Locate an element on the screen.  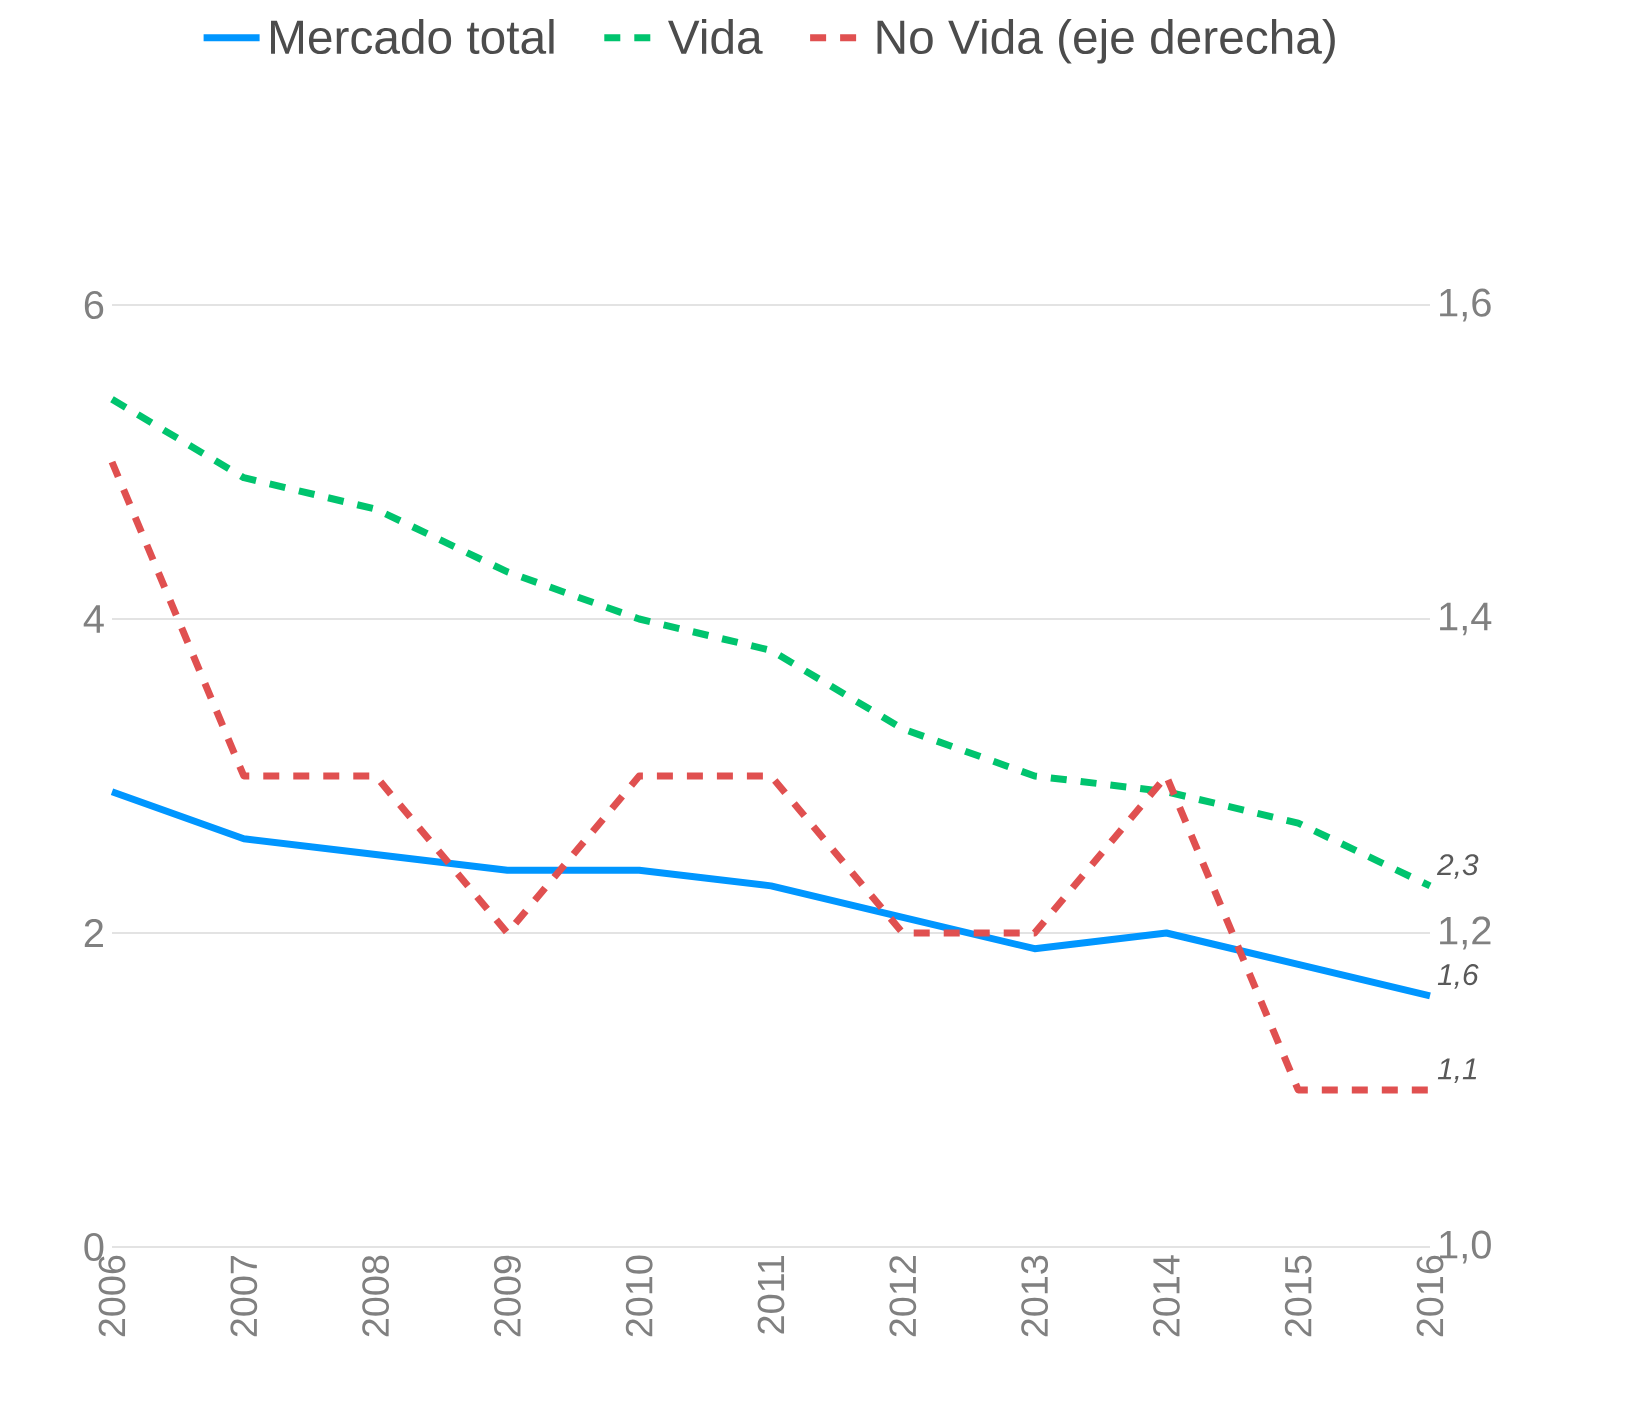
y-tick-label: 4 is located at coordinates (93, 619).